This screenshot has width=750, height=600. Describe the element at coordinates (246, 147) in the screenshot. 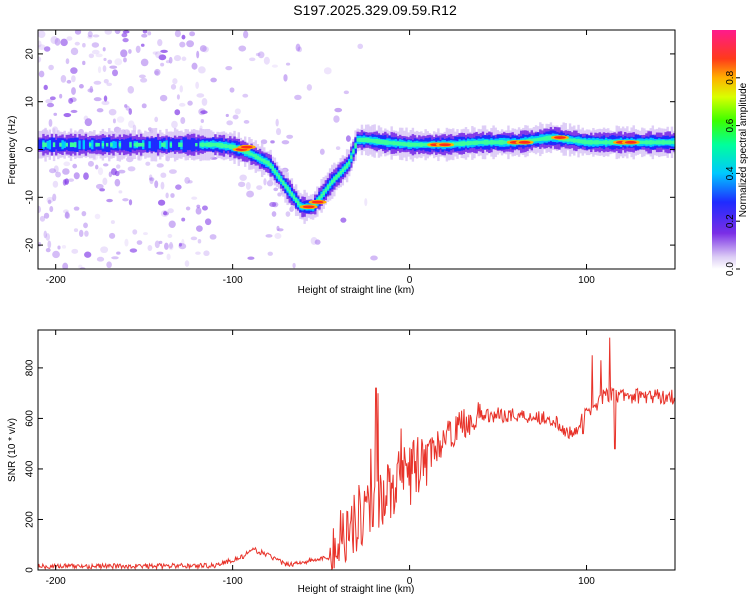

I see `spectrogram-hot-core` at that location.